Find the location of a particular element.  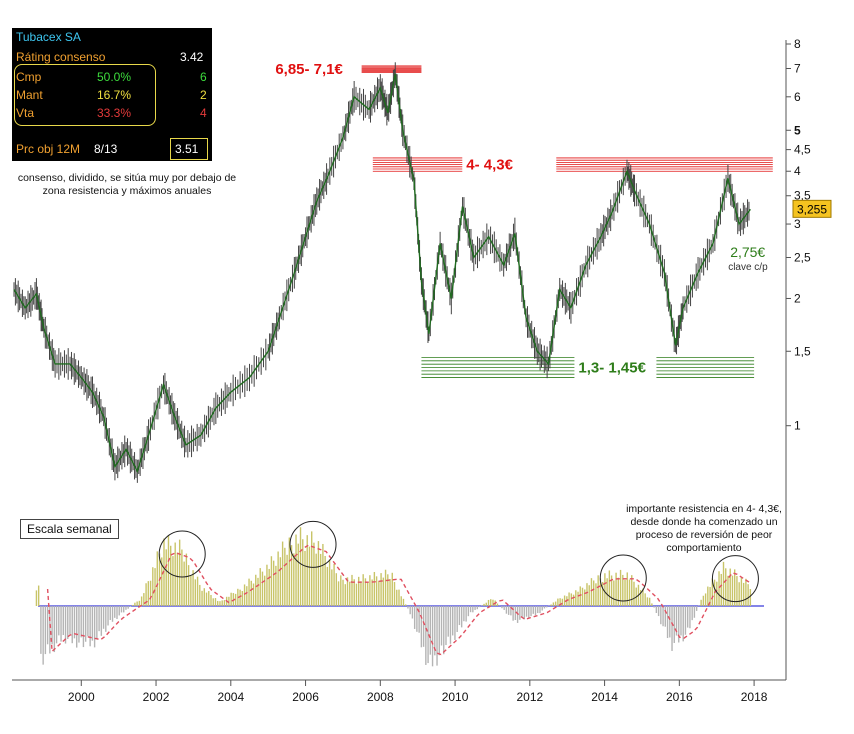

row-cmp-pct: 50.0% is located at coordinates (114, 77).